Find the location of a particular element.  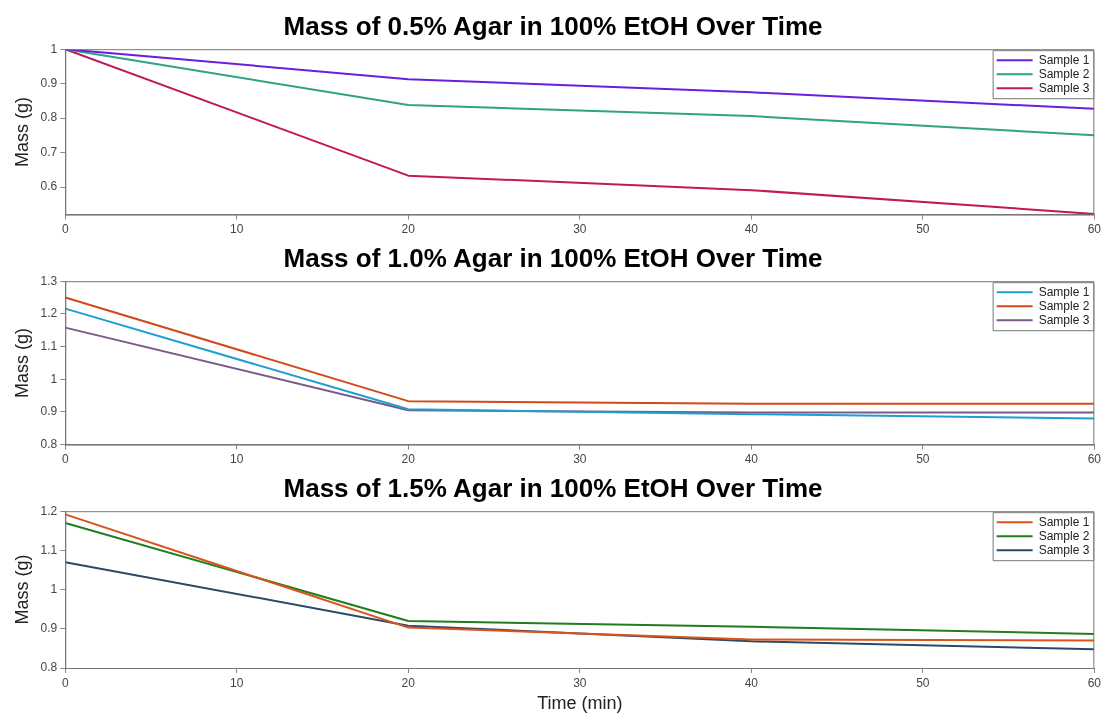

chart-title: Mass of 0.5% Agar in 100% EtOH Over Time is located at coordinates (553, 25).